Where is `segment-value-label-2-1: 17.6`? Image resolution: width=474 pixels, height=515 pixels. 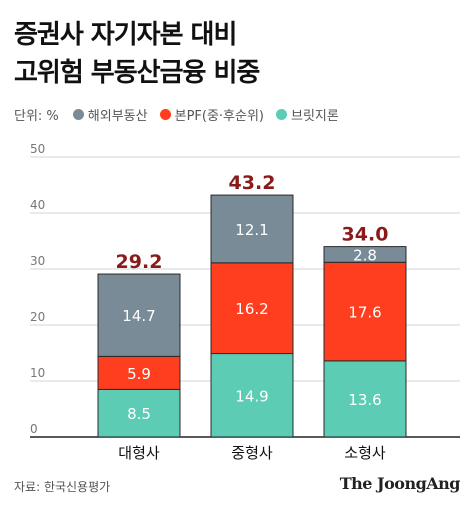 segment-value-label-2-1: 17.6 is located at coordinates (364, 313).